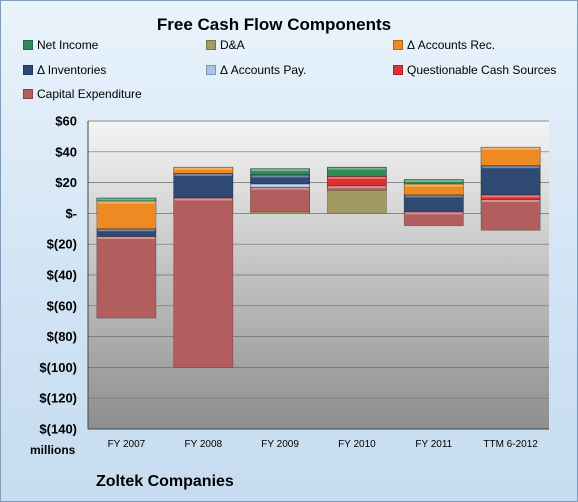 The image size is (578, 502). Describe the element at coordinates (62, 275) in the screenshot. I see `y-tick-label: $(40)` at that location.